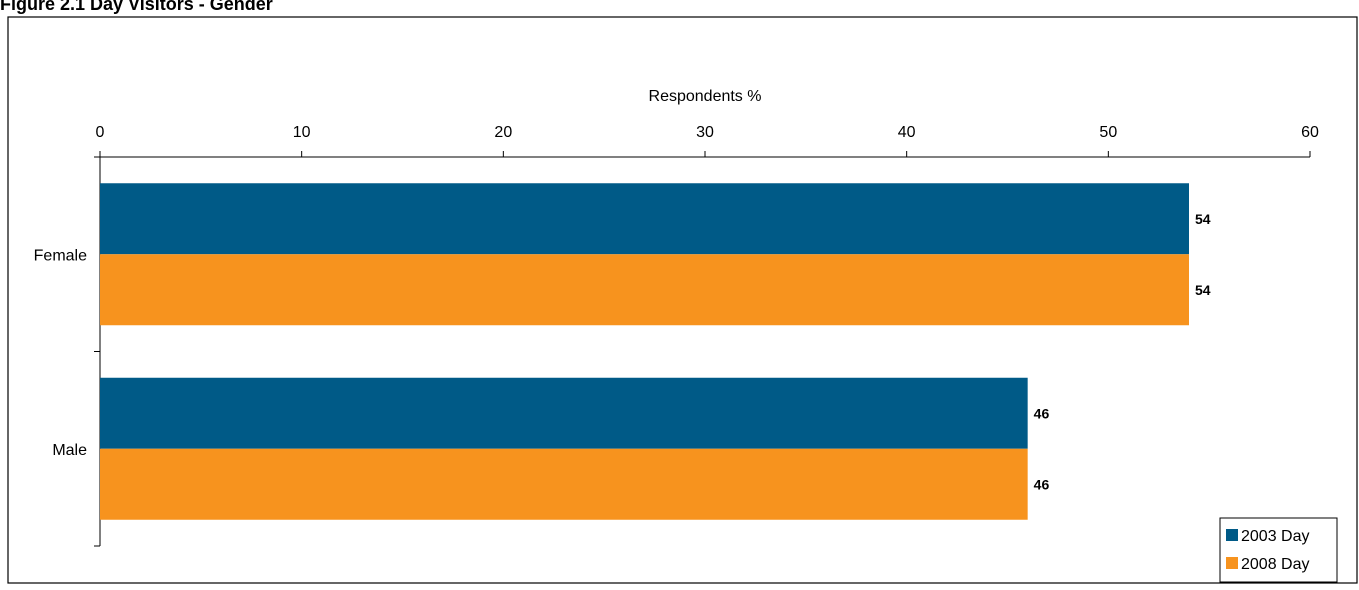  What do you see at coordinates (302, 132) in the screenshot?
I see `x-tick-label: 10` at bounding box center [302, 132].